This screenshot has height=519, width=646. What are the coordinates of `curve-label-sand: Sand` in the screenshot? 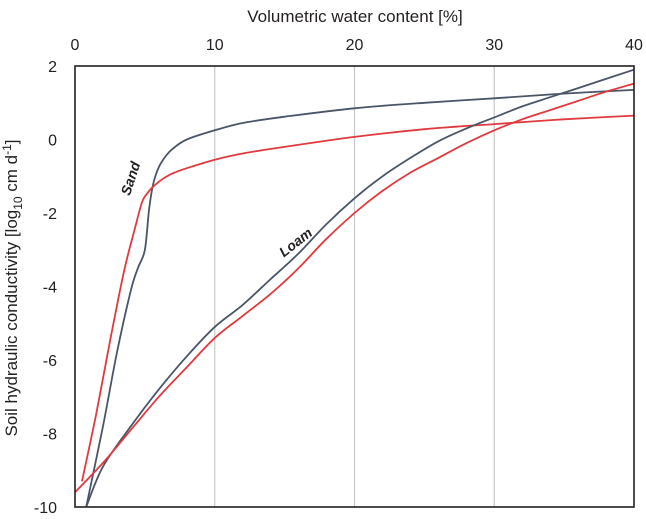 It's located at (130, 178).